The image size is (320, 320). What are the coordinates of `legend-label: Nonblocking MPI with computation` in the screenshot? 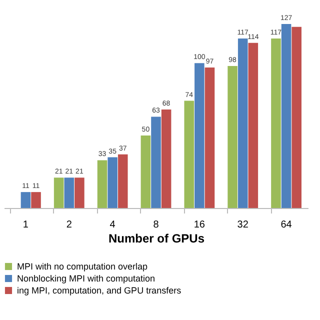 It's located at (86, 279).